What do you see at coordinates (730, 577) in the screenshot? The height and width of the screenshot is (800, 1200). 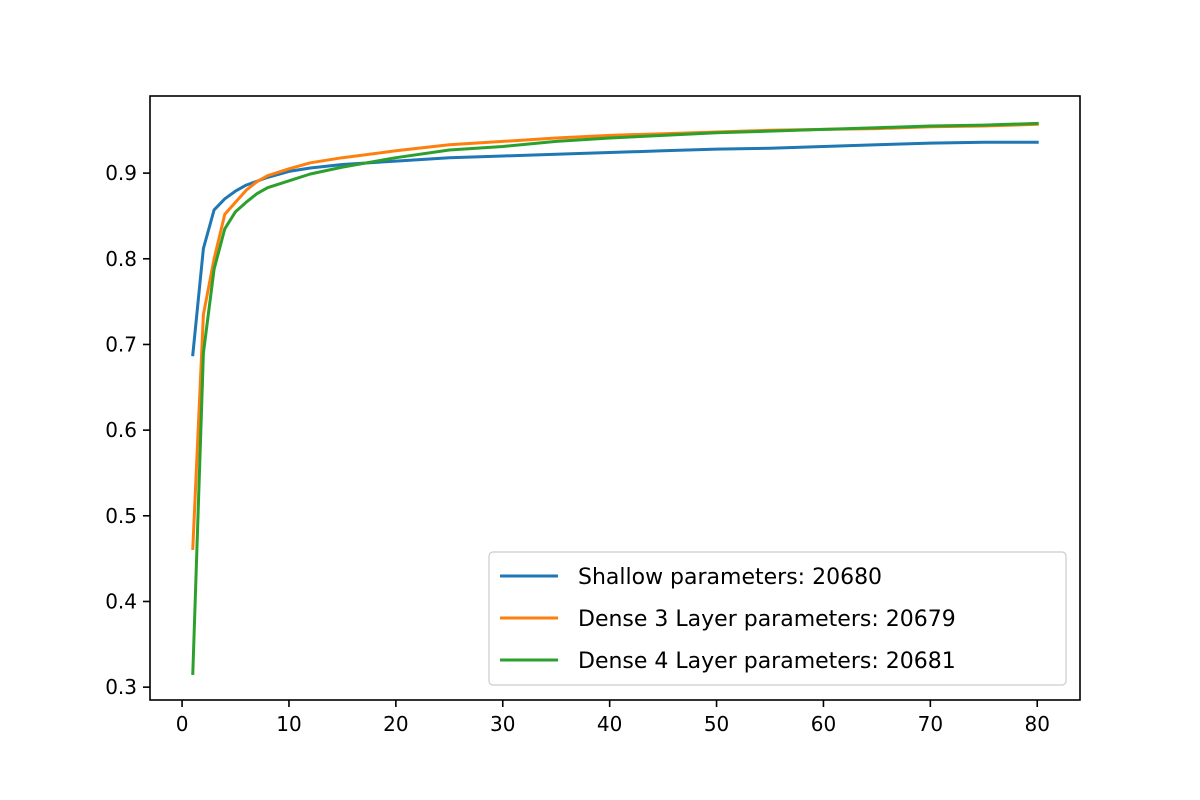 I see `legend-label: Shallow parameters: 20680` at bounding box center [730, 577].